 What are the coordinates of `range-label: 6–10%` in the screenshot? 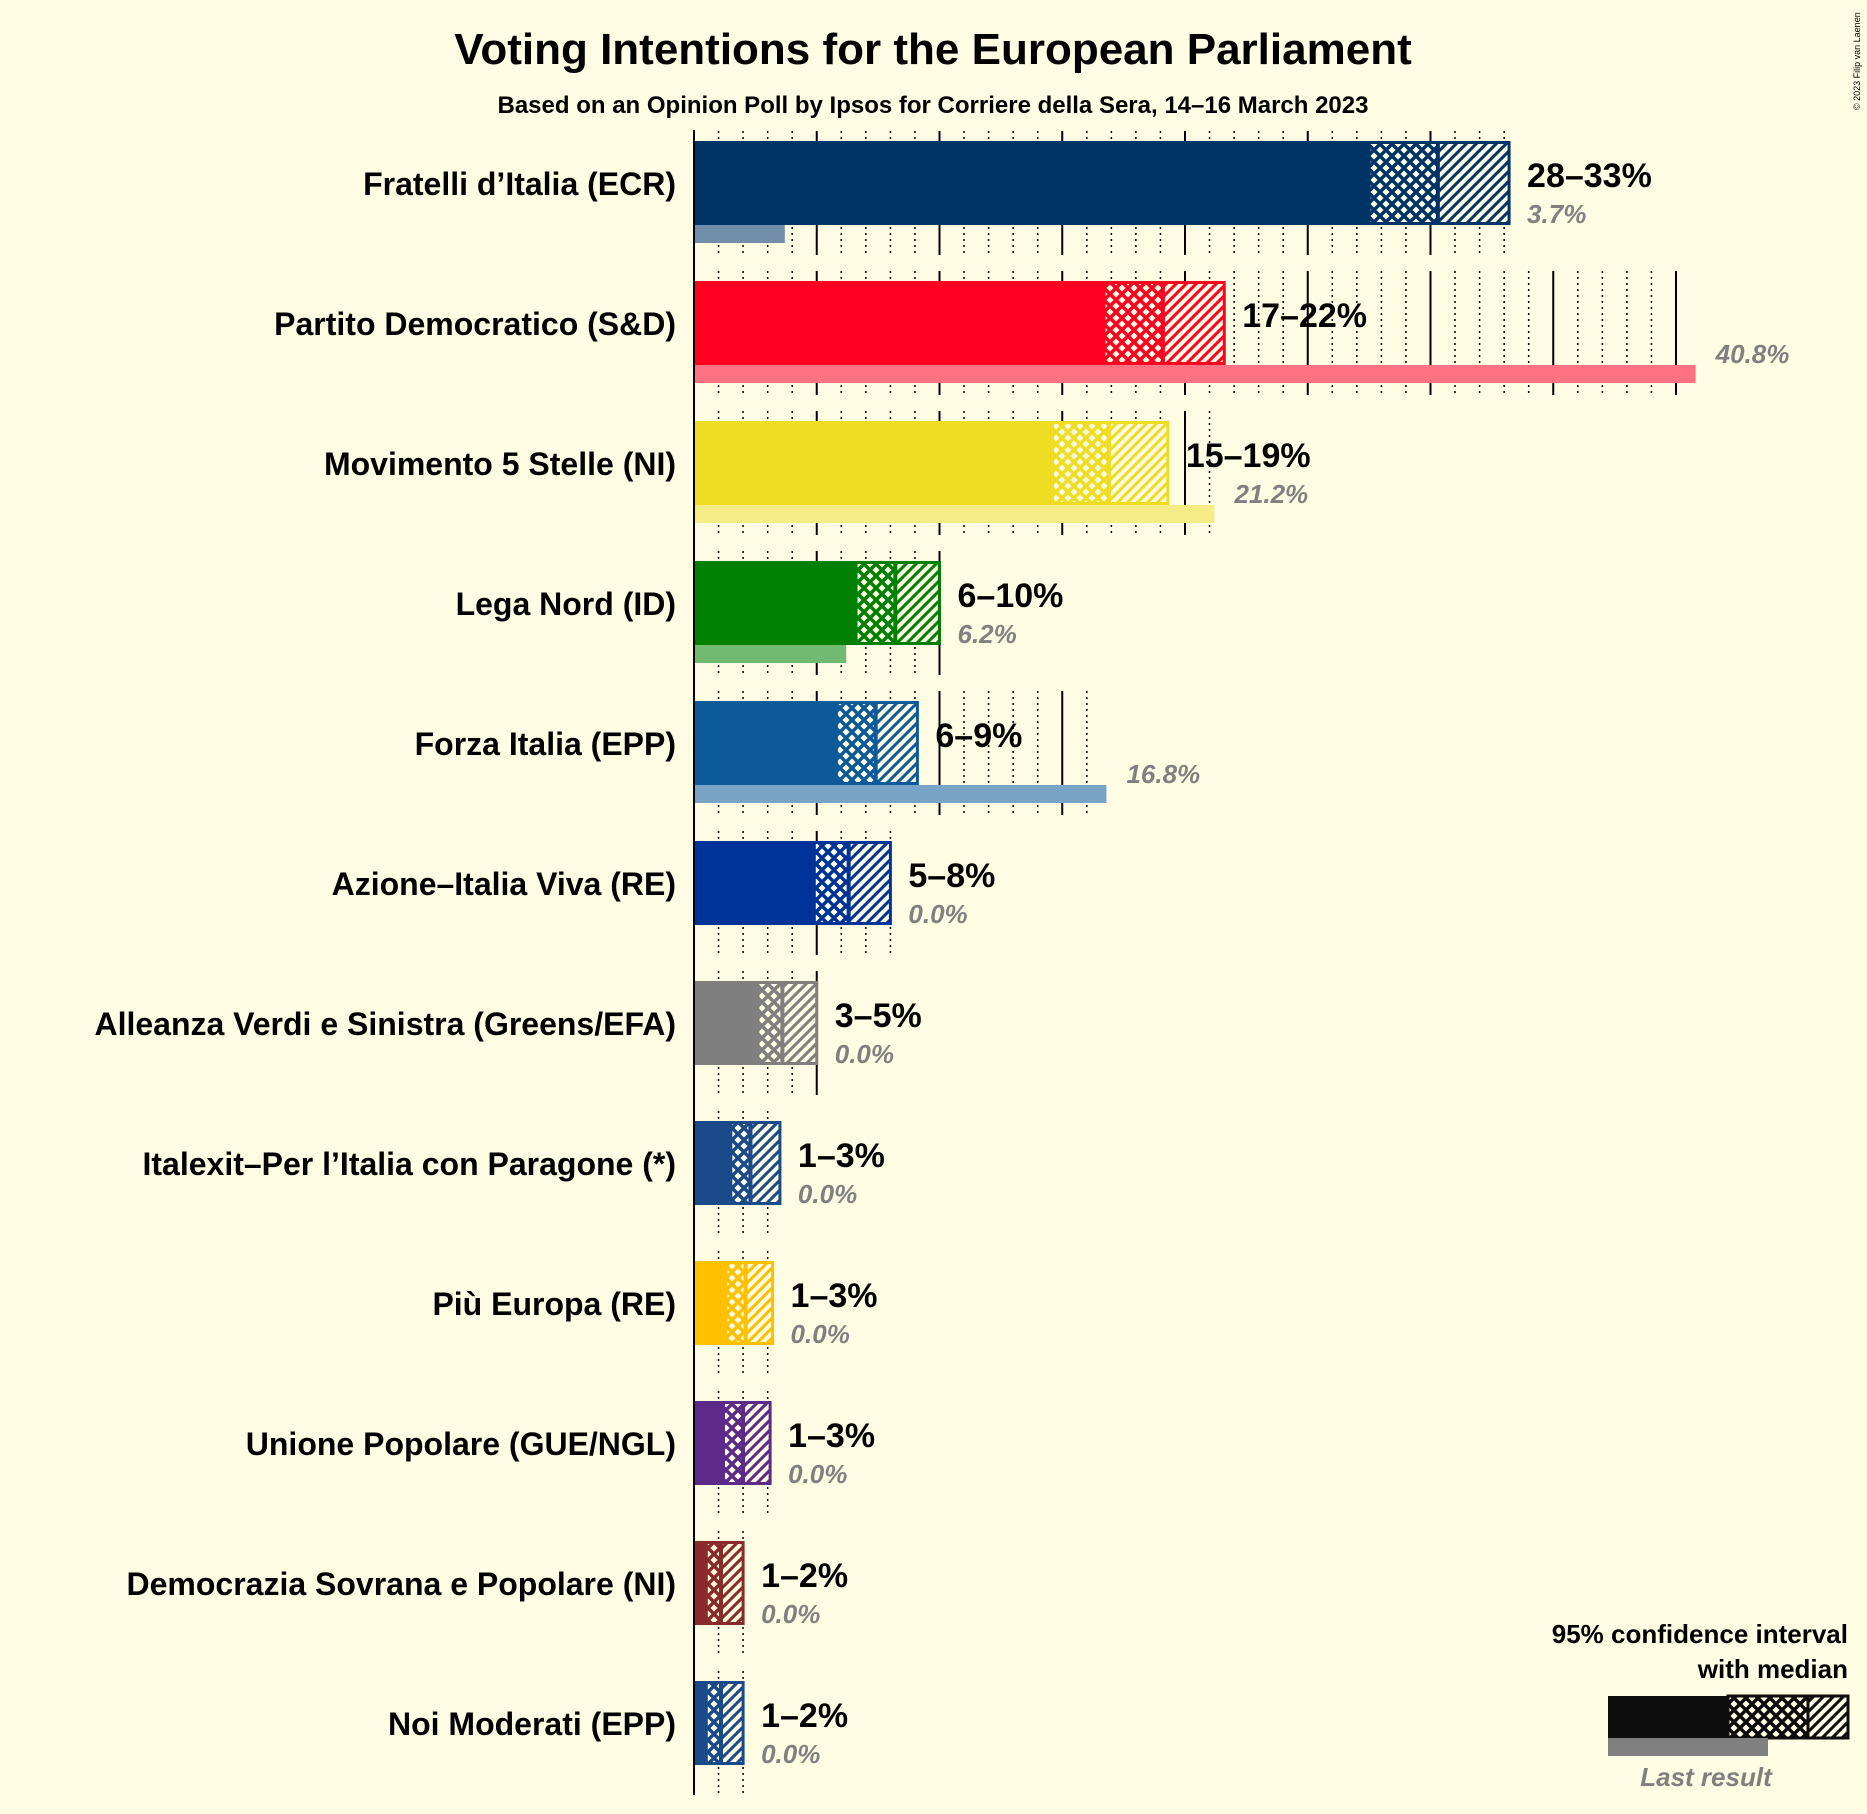 It's located at (1011, 596).